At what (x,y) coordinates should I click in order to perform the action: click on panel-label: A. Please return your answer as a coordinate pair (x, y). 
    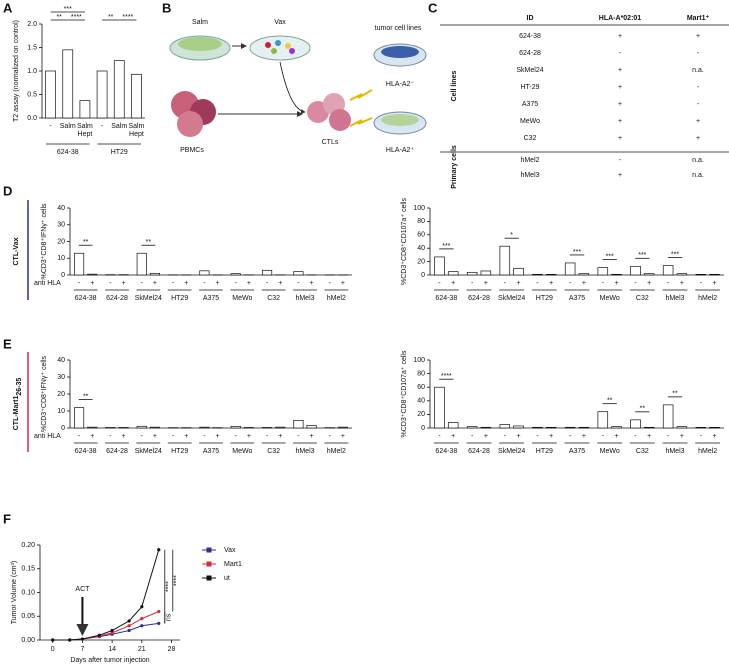
    Looking at the image, I should click on (8, 7).